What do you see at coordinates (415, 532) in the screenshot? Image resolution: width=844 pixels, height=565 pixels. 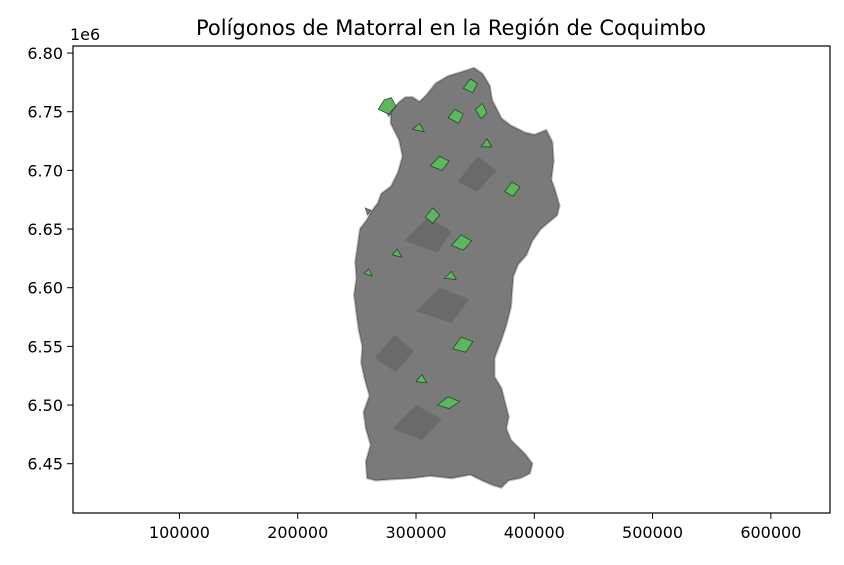 I see `x-tick-label: 300000` at bounding box center [415, 532].